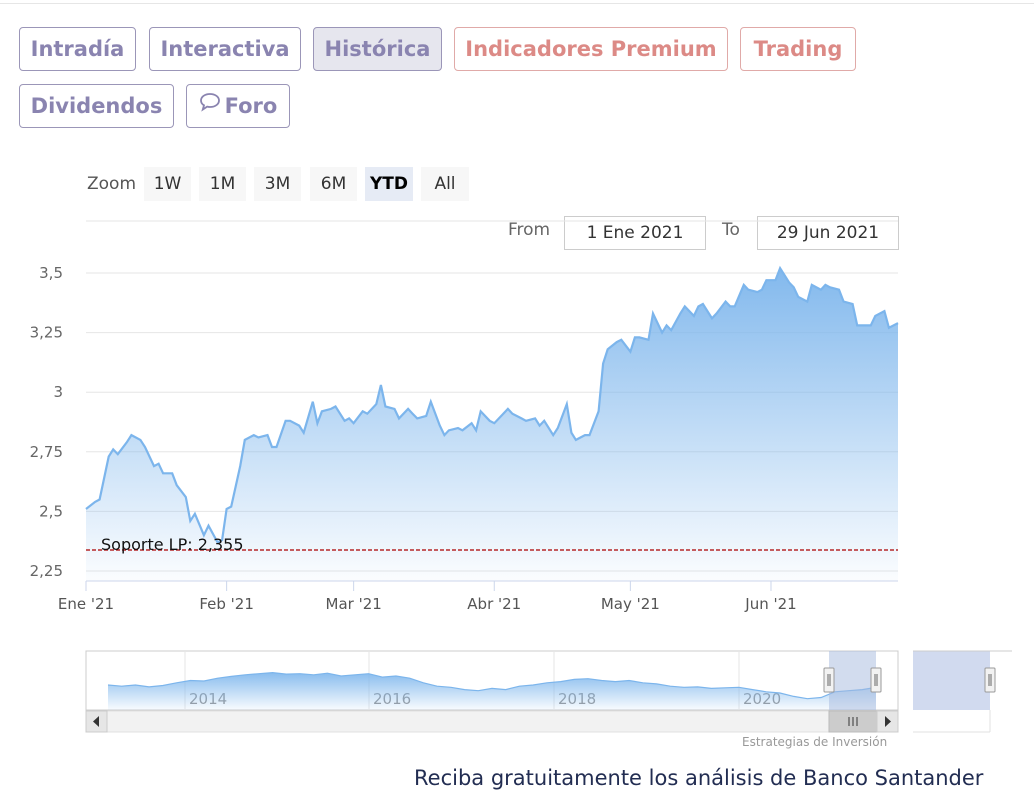  I want to click on tab-label: Trading, so click(798, 49).